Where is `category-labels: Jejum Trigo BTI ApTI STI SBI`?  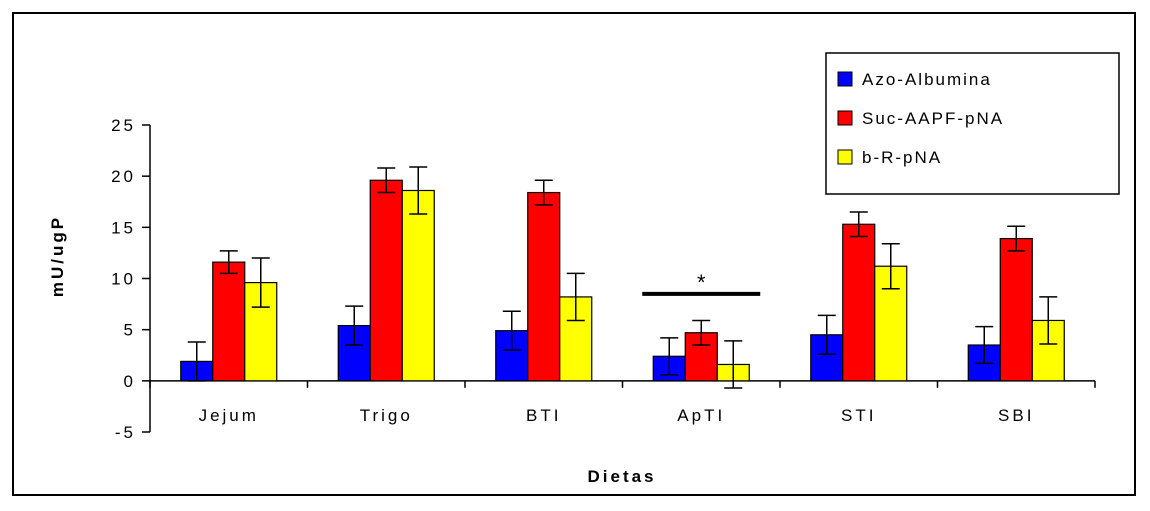
category-labels: Jejum Trigo BTI ApTI STI SBI is located at coordinates (616, 415).